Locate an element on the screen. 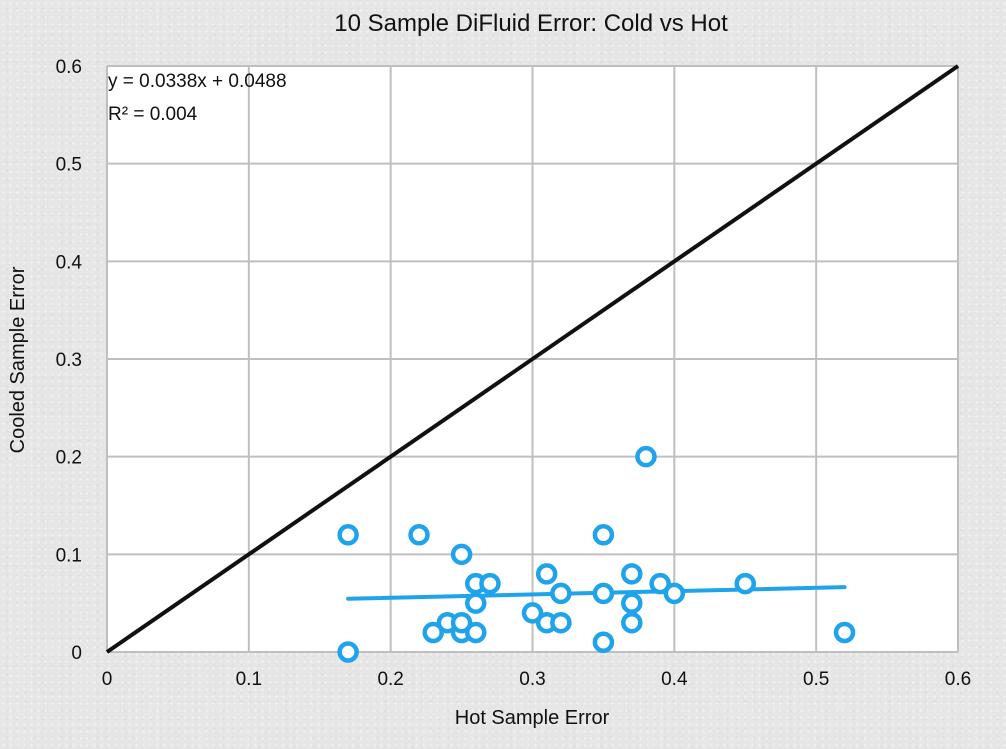 This screenshot has height=749, width=1006. x-tick-label: 0.1 is located at coordinates (249, 679).